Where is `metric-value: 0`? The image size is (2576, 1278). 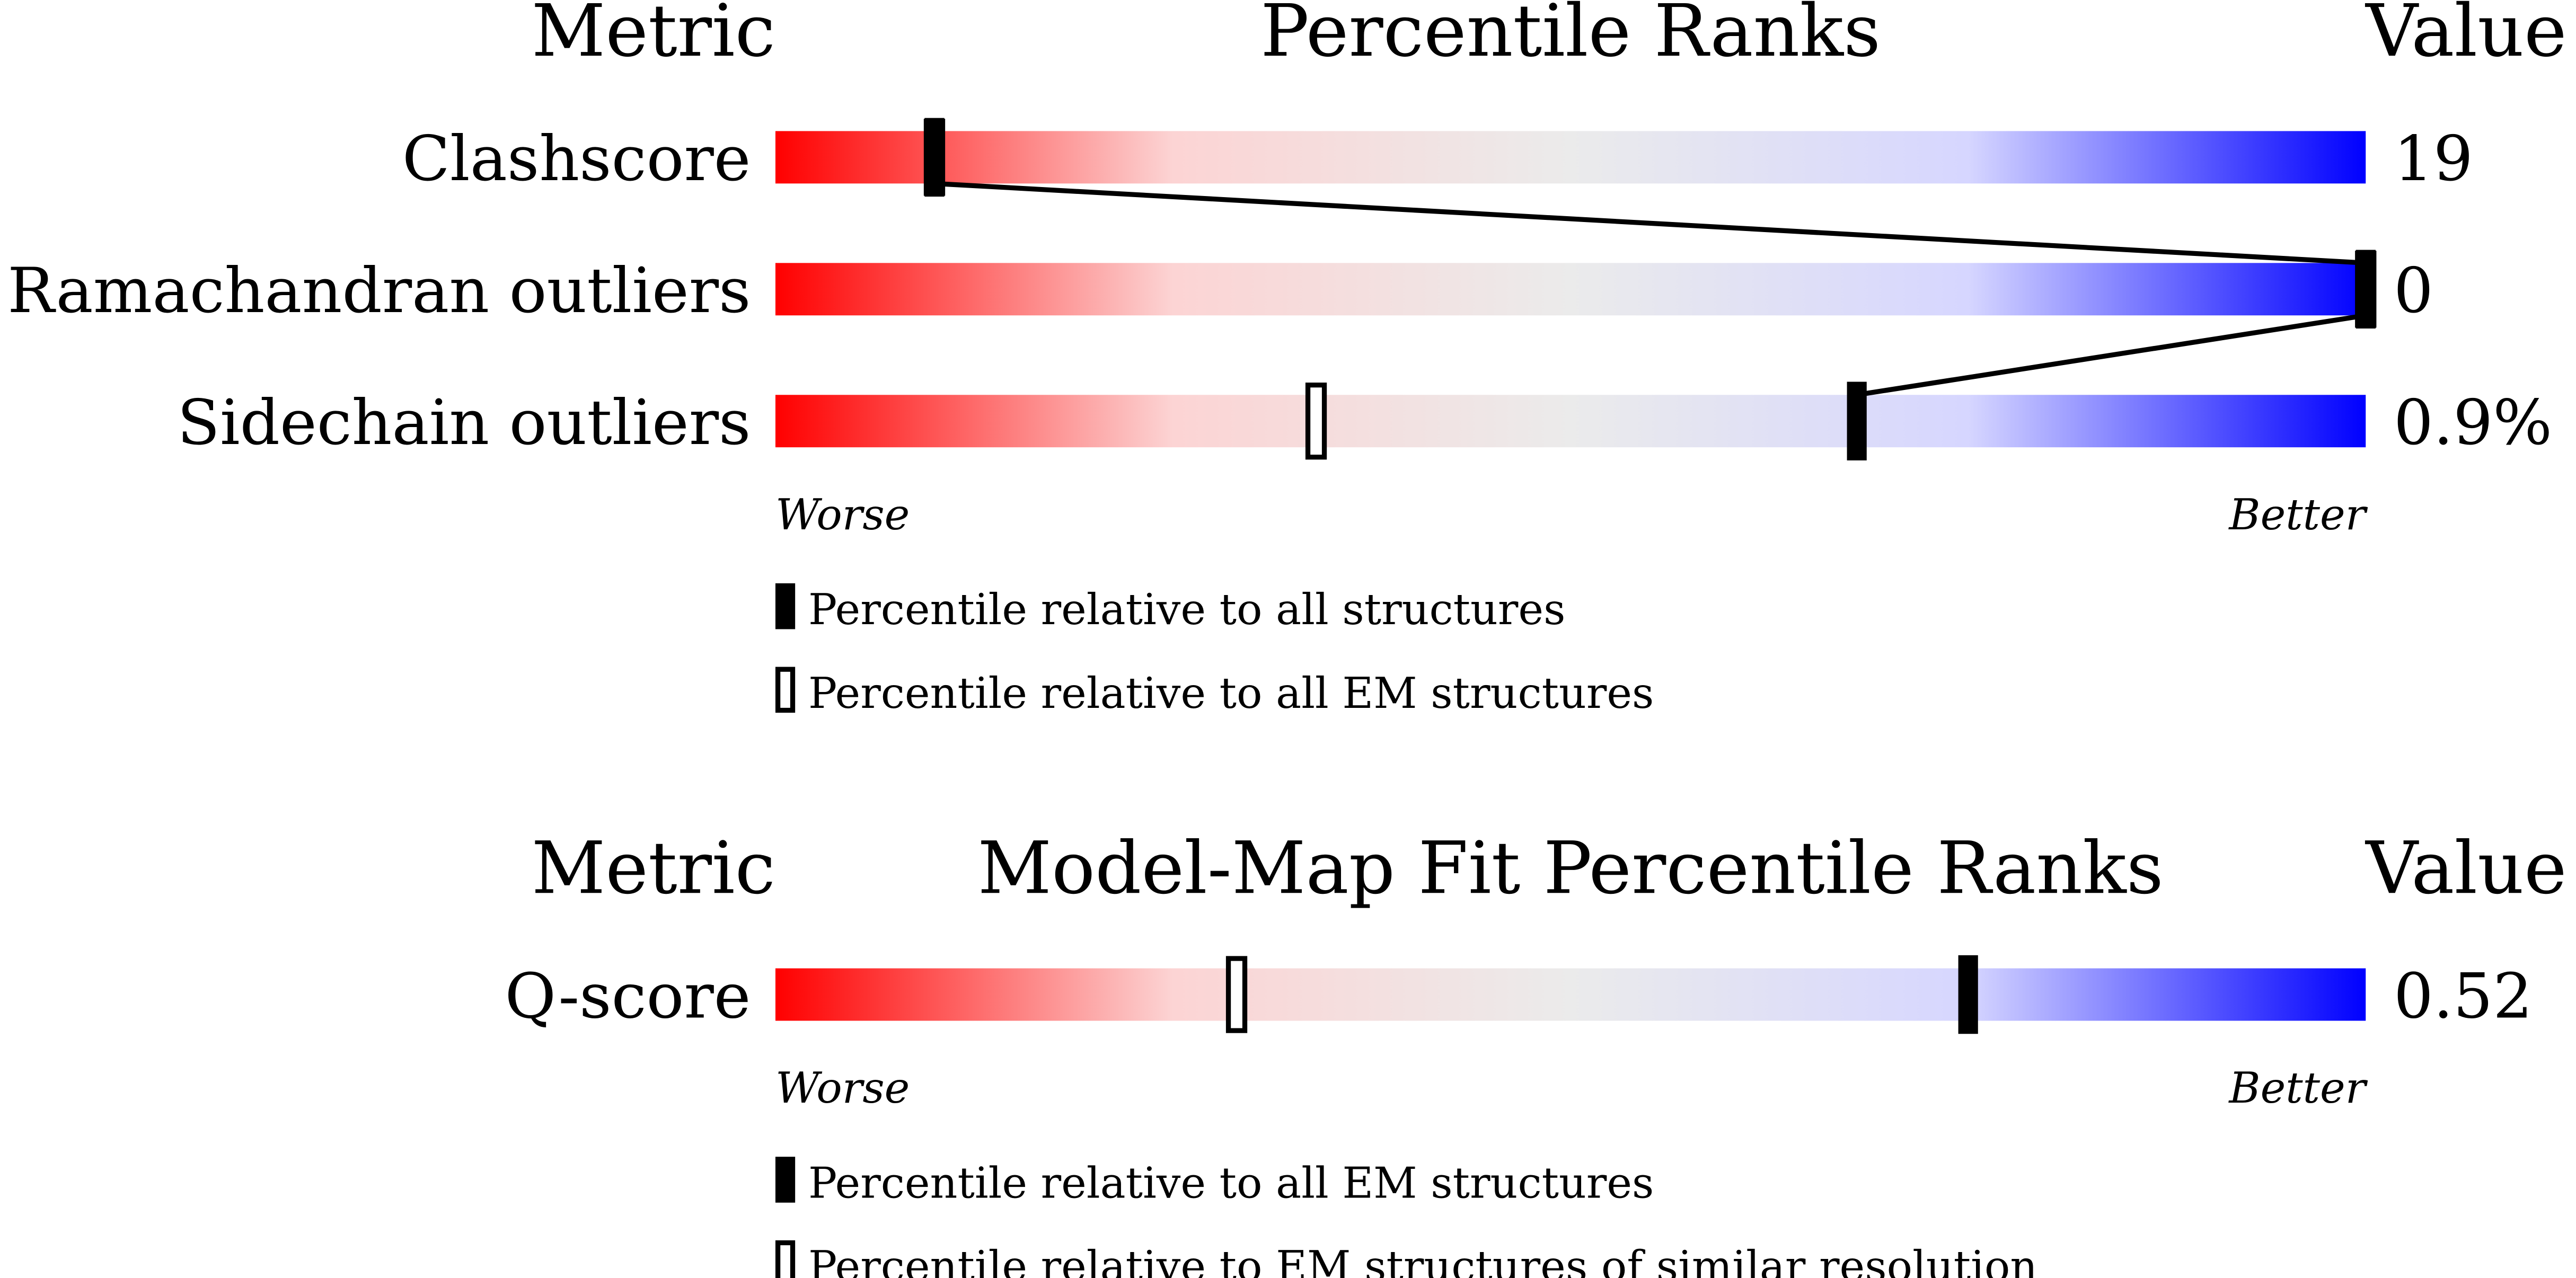 metric-value: 0 is located at coordinates (2413, 290).